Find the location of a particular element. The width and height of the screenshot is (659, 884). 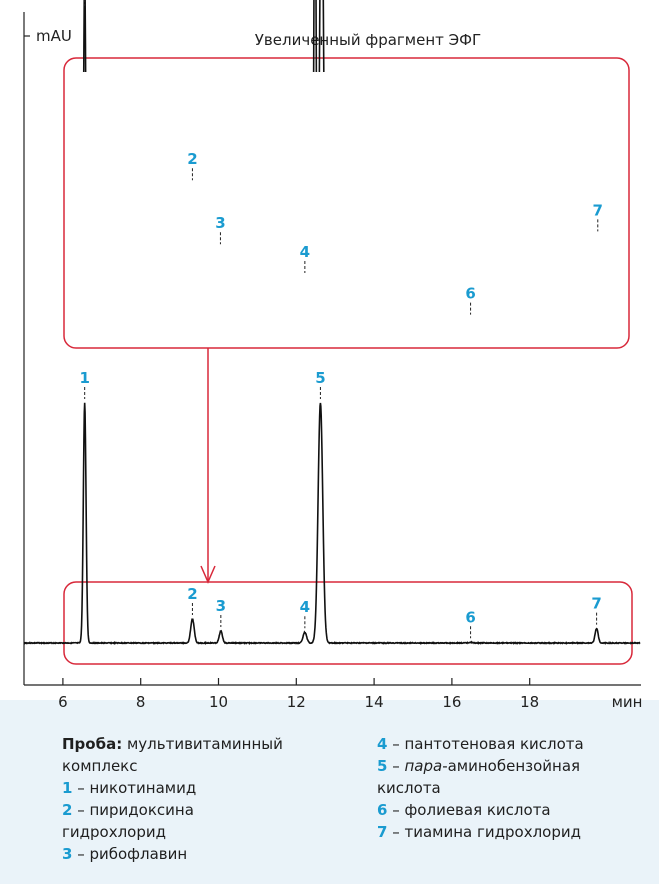

x-tick-label: 18 is located at coordinates (529, 702).